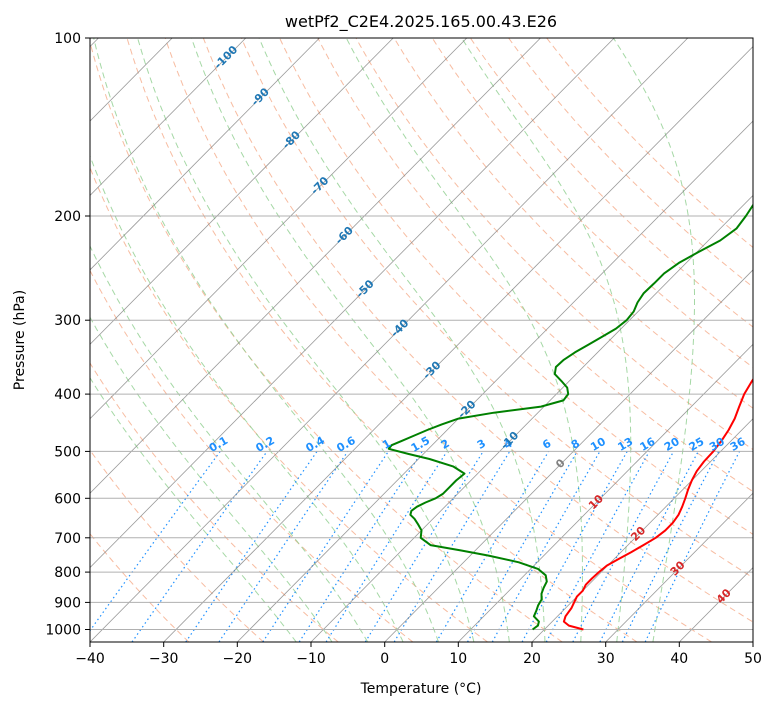 This screenshot has width=775, height=712. I want to click on y-tick-label: 1000, so click(63, 631).